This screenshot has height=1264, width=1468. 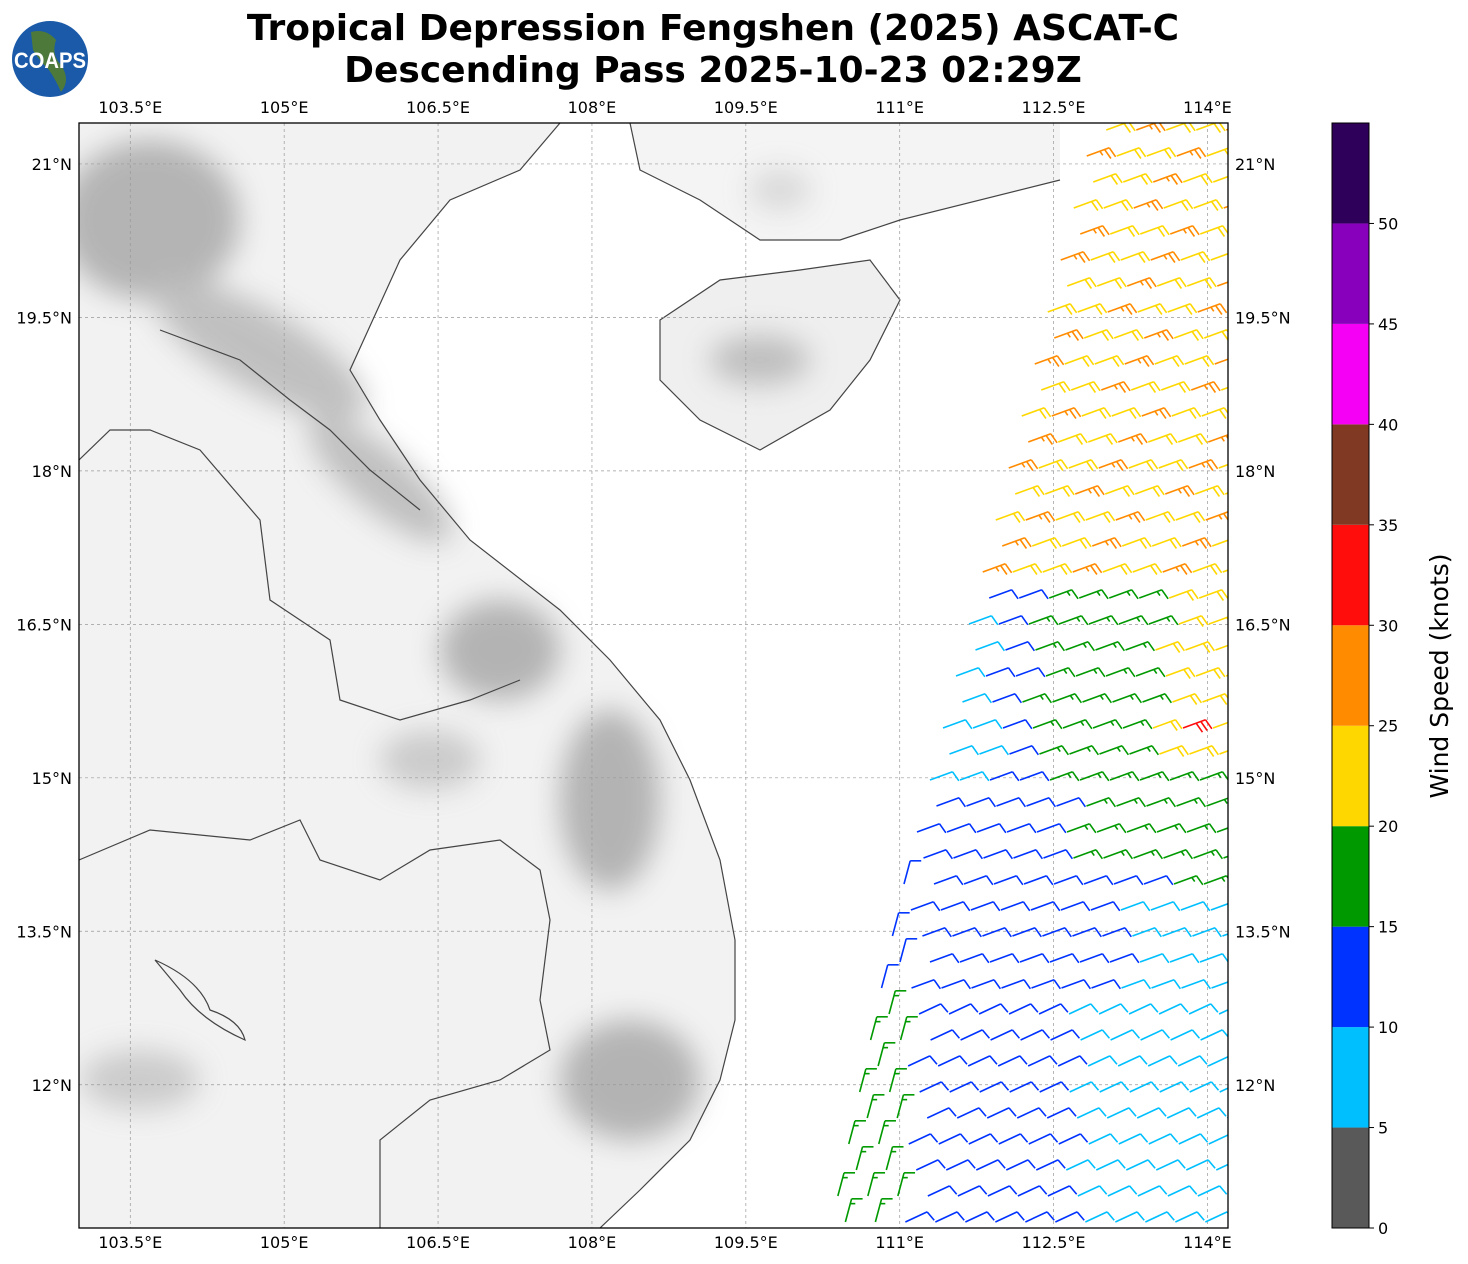 I want to click on lat-tick-label: 19.5°N, so click(x=44, y=317).